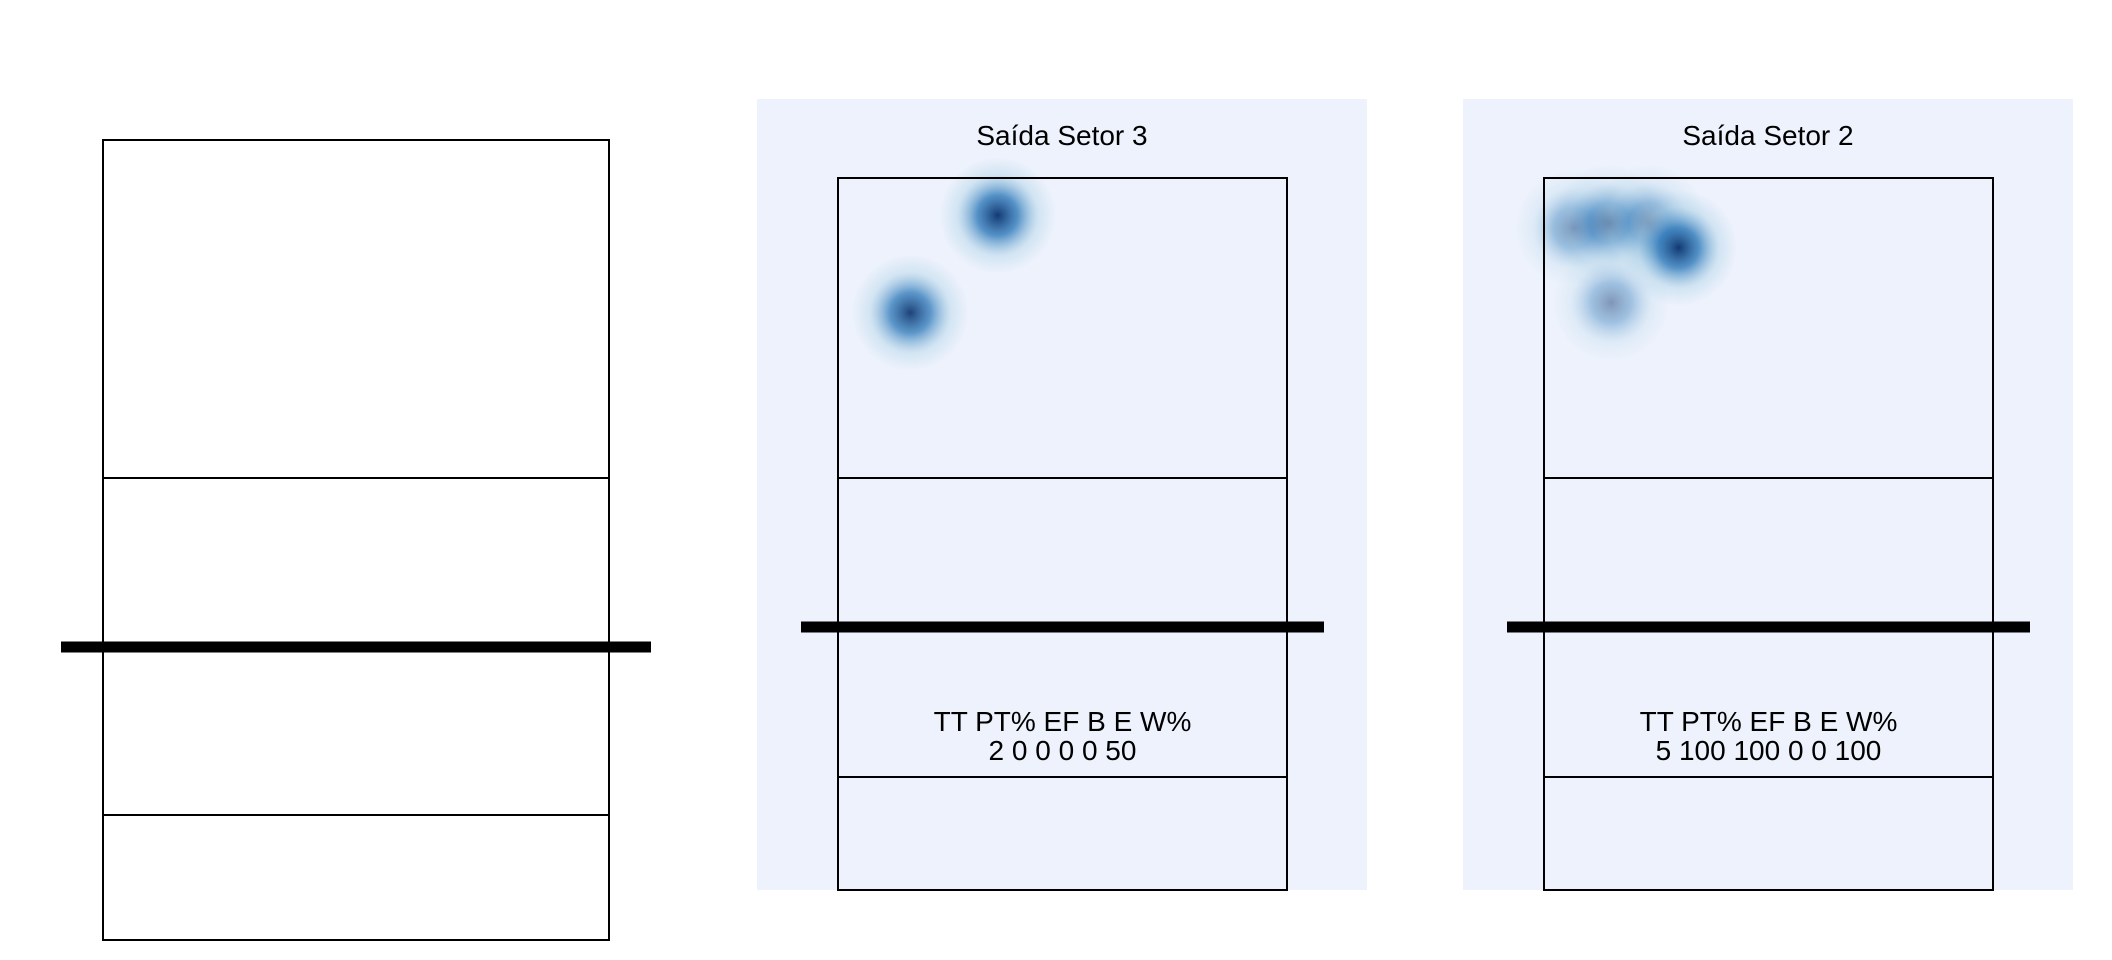 The width and height of the screenshot is (2112, 960). I want to click on panel-title: Saída Setor 3, so click(1061, 135).